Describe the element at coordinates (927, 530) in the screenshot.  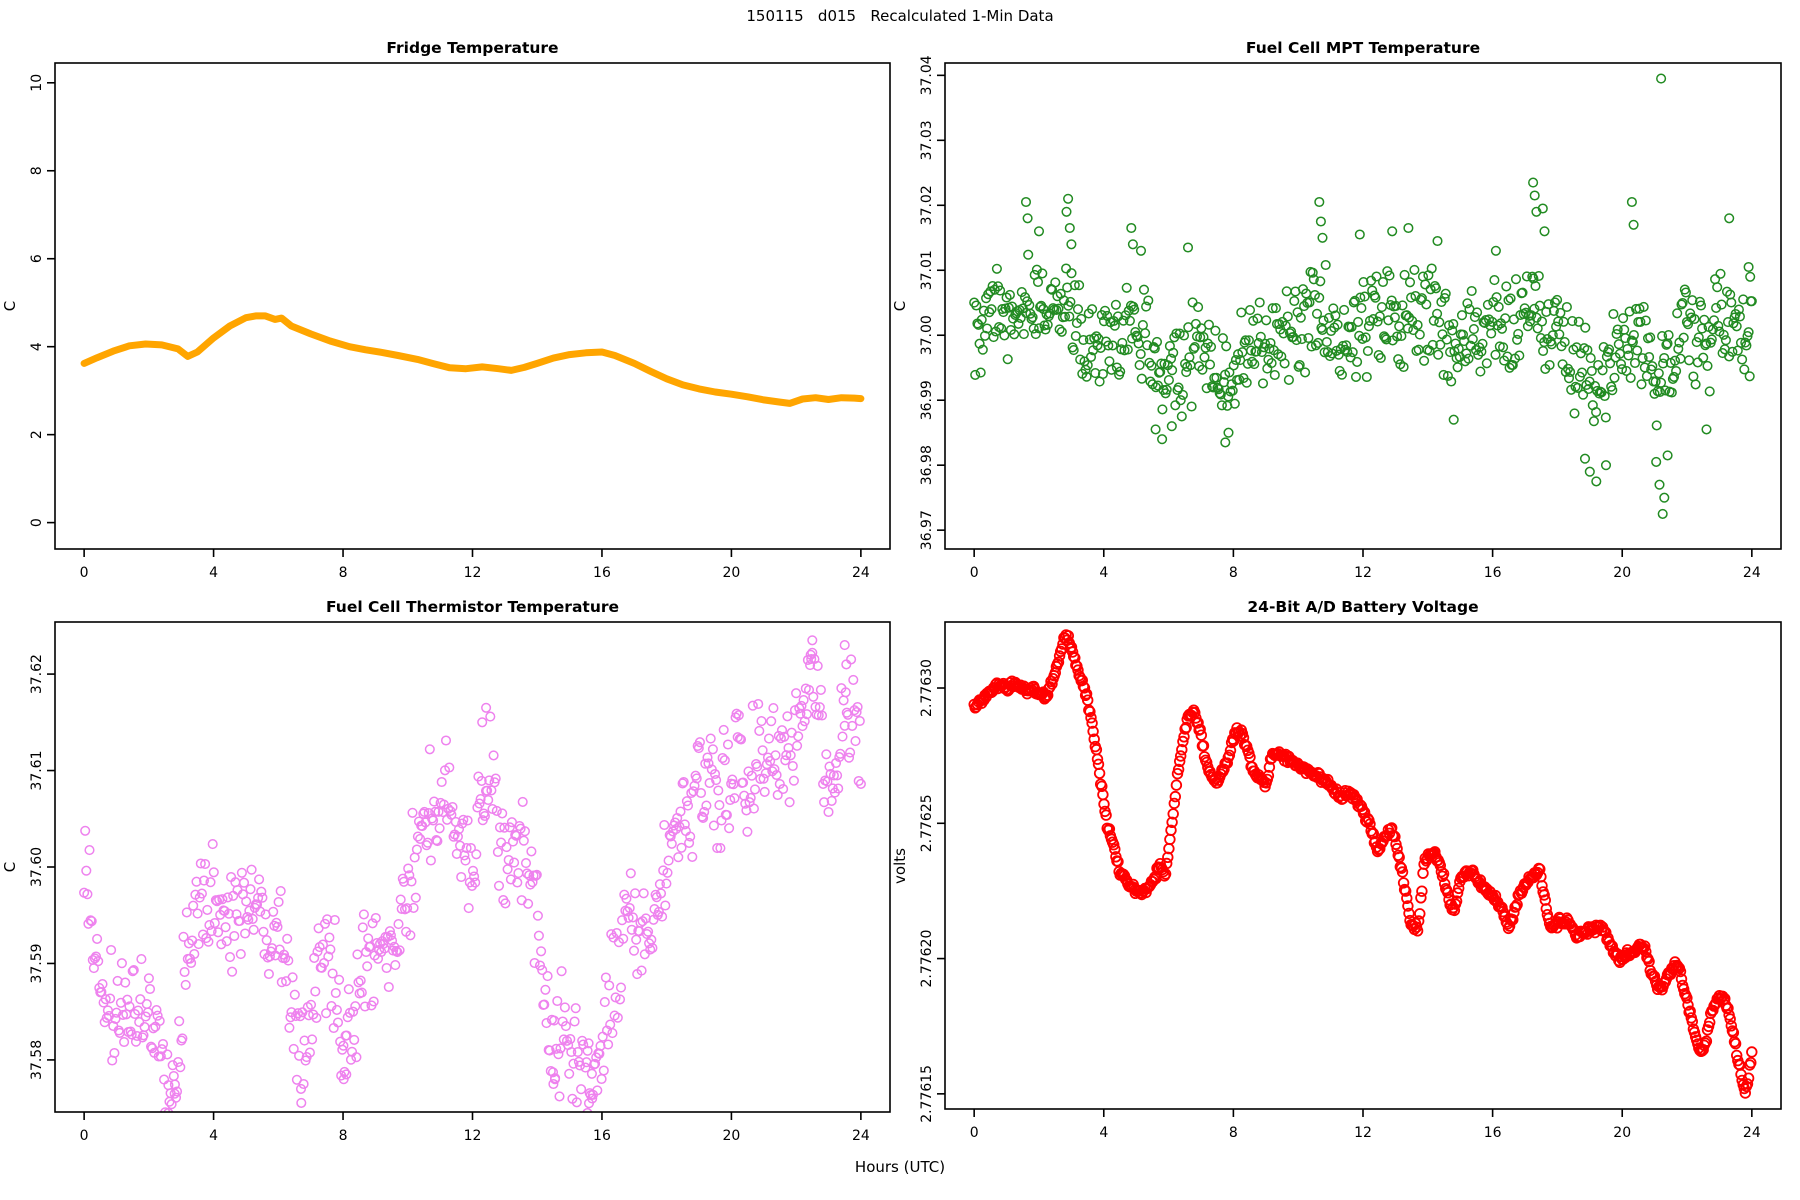
I see `svg-text: 36.97` at that location.